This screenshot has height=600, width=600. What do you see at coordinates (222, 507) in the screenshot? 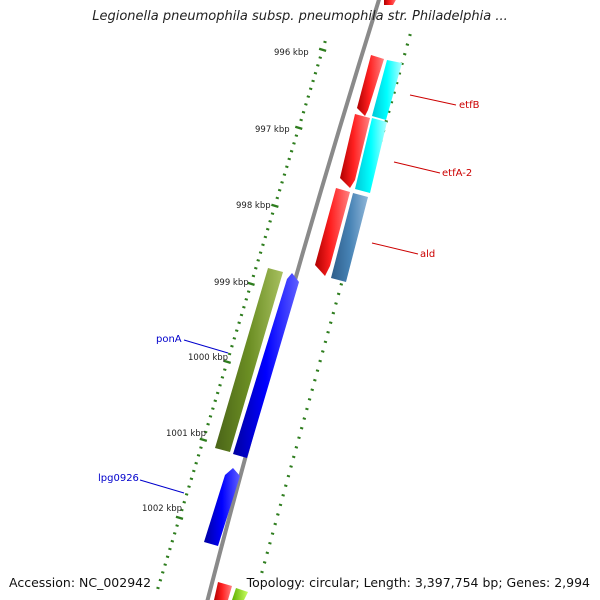
I see `gene-lpg0926` at bounding box center [222, 507].